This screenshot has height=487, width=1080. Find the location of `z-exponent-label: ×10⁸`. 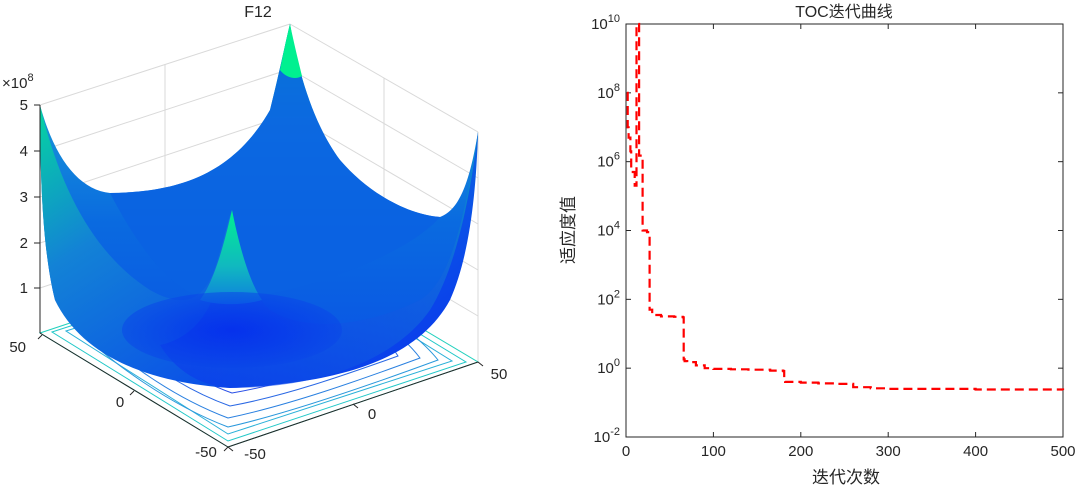

z-exponent-label: ×10⁸ is located at coordinates (18, 82).